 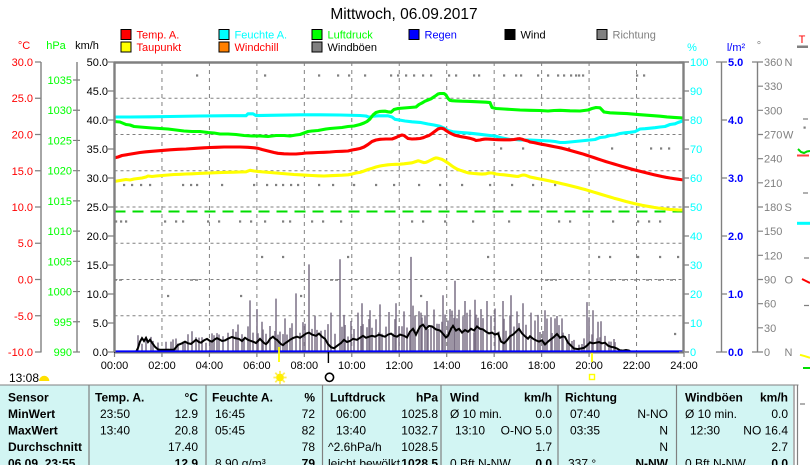 What do you see at coordinates (187, 431) in the screenshot?
I see `svg-text: 20.8` at bounding box center [187, 431].